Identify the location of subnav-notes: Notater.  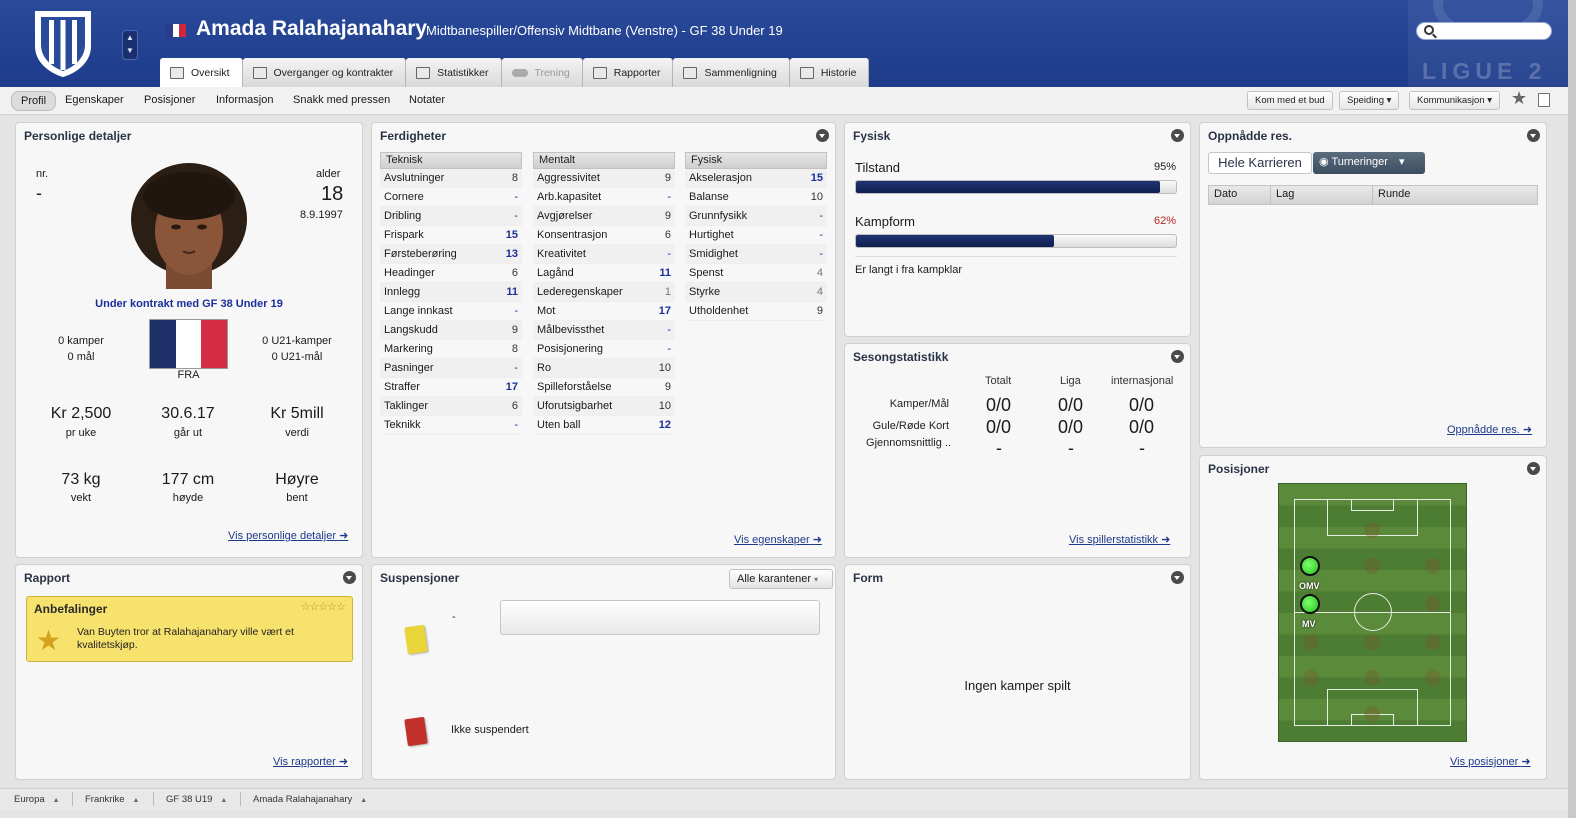
(427, 100).